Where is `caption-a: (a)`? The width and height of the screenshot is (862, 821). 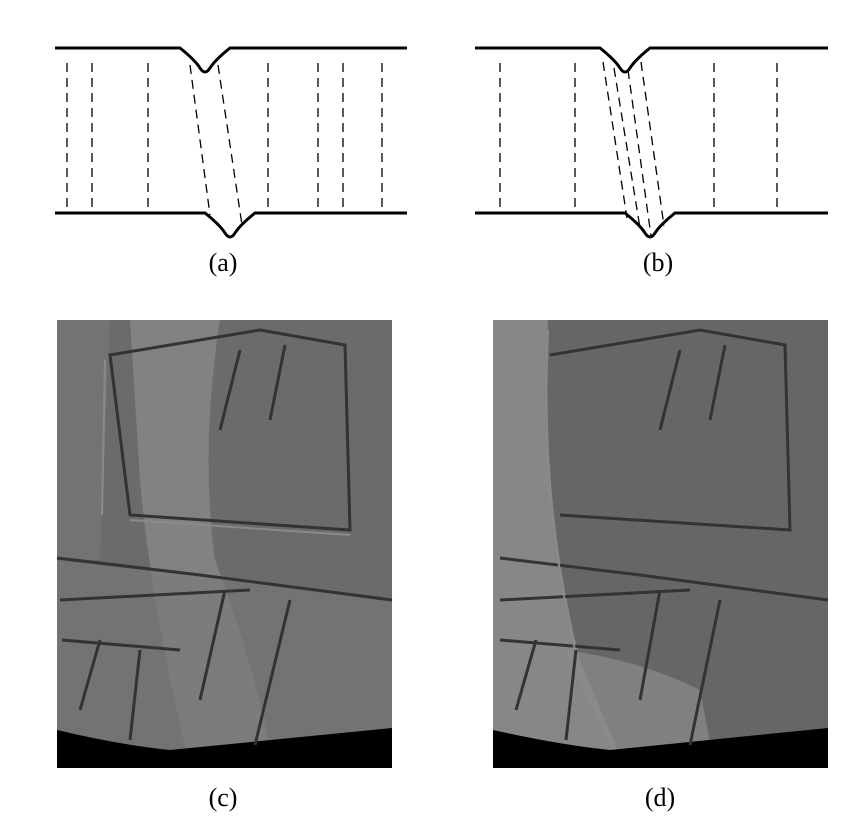
caption-a: (a) is located at coordinates (223, 262).